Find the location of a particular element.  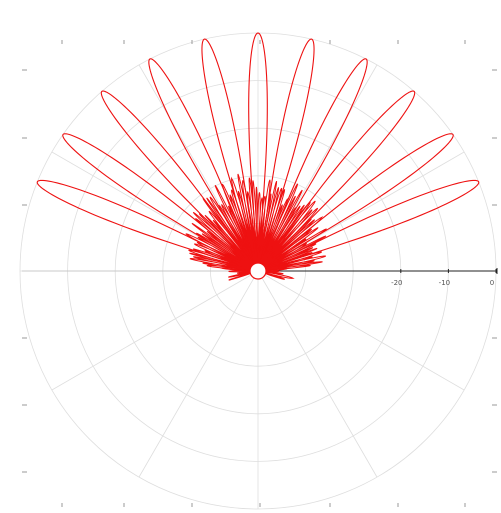

origin-marker is located at coordinates (258, 271).